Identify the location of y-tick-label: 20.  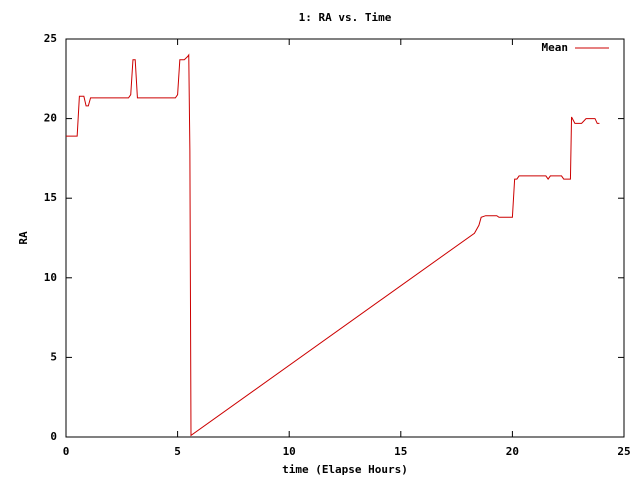
(50, 118).